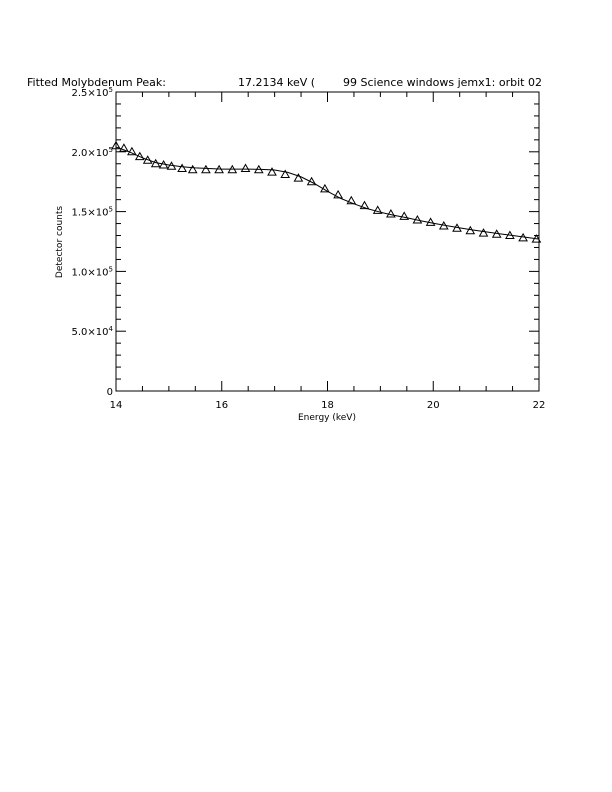  I want to click on y-tick-mantissa: 5.0×10, so click(90, 332).